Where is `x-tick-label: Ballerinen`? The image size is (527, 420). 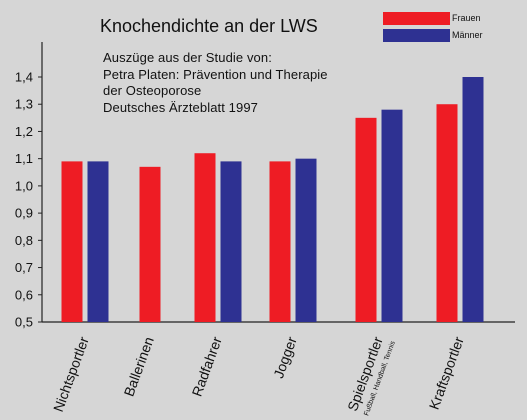
x-tick-label: Ballerinen is located at coordinates (138, 367).